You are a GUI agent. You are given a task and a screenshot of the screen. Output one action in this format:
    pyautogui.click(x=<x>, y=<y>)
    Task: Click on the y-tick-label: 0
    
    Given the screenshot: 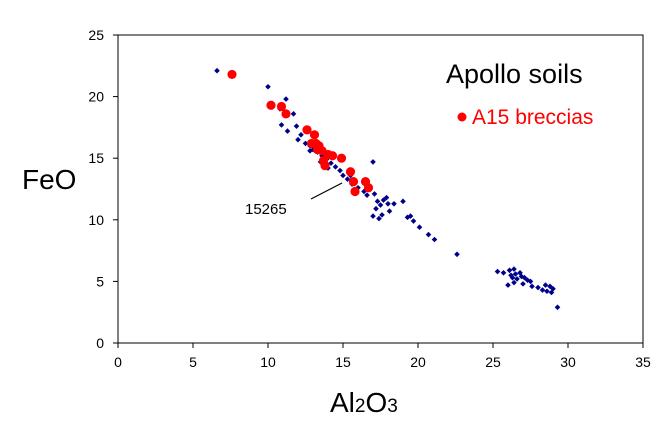 What is the action you would take?
    pyautogui.click(x=100, y=343)
    